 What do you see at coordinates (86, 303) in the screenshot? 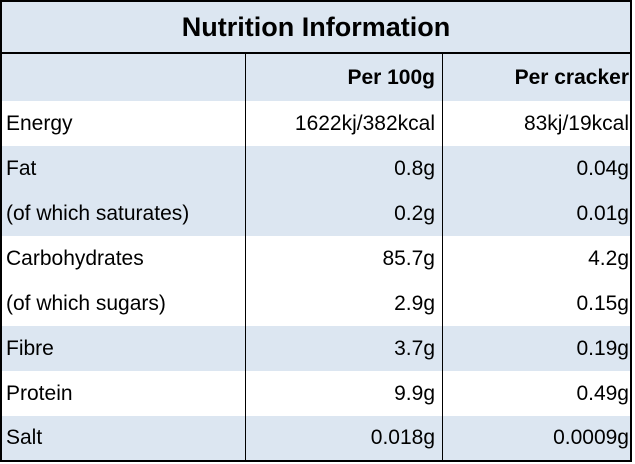
I see `nutrient-name: (of which sugars)` at bounding box center [86, 303].